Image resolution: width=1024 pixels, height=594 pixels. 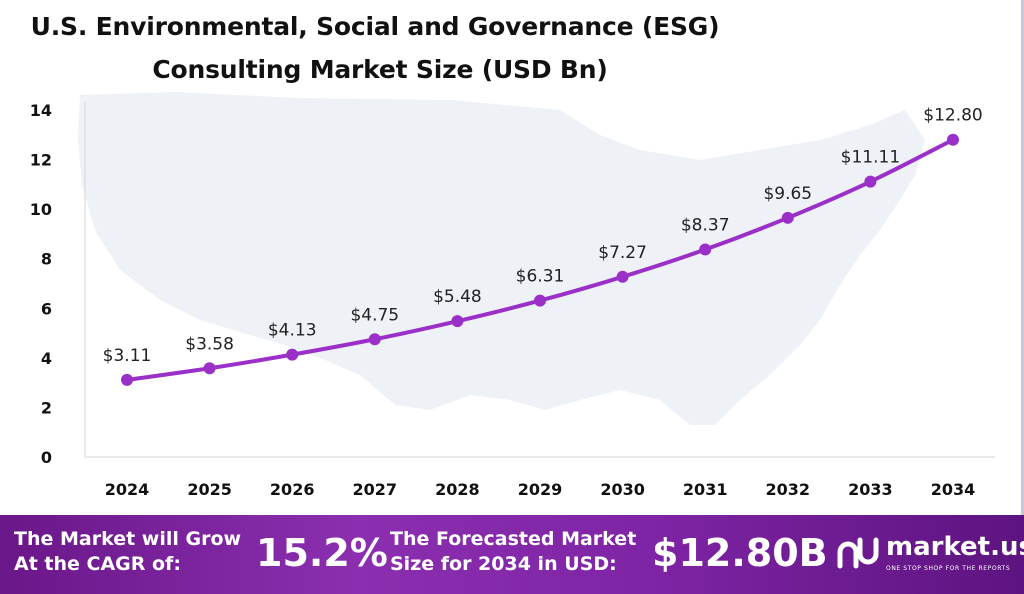 I want to click on brand-logo: market.us ONE STOP SHOP FOR THE REPORTS, so click(x=930, y=557).